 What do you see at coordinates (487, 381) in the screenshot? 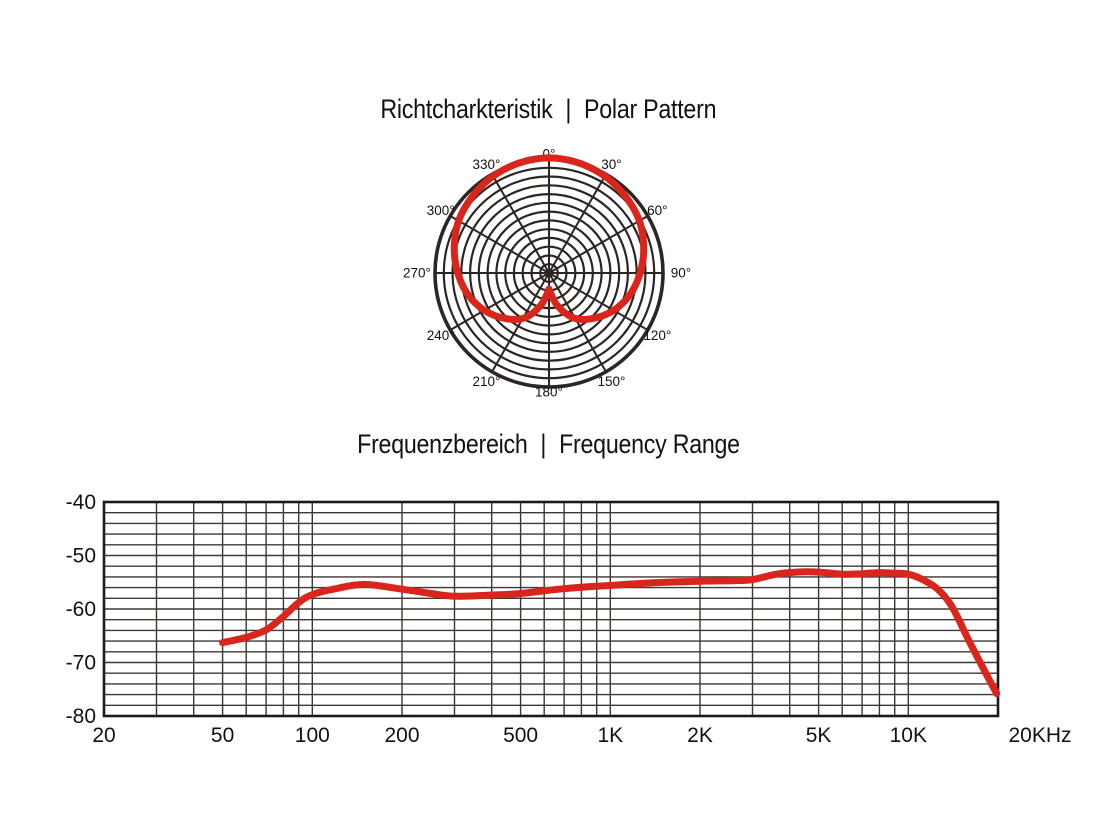
I see `polar-angle-label: 210°` at bounding box center [487, 381].